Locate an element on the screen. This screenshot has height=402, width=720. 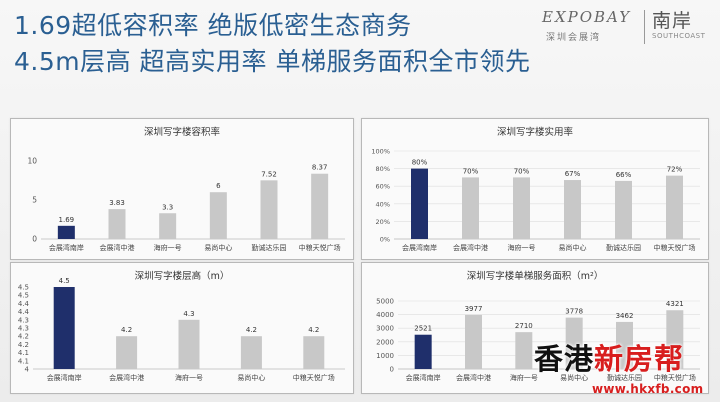
data-label: 8.37 is located at coordinates (320, 168).